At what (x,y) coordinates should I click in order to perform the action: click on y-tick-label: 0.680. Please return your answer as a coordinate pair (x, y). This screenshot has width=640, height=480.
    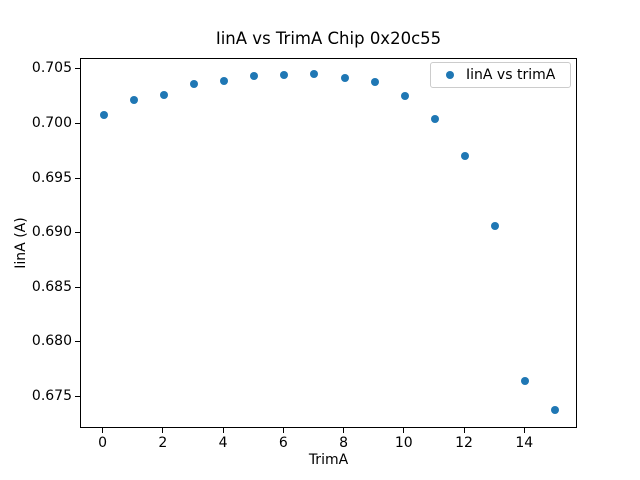
    Looking at the image, I should click on (51, 341).